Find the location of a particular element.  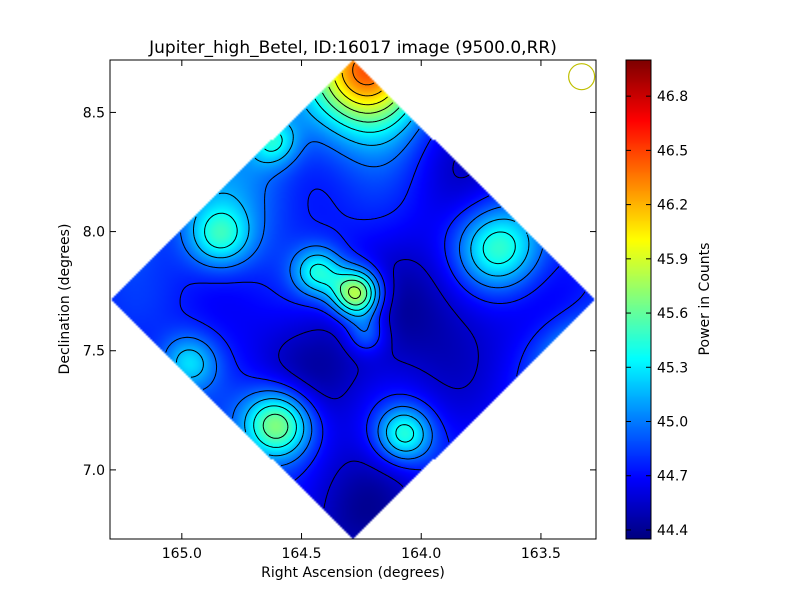

colorbar-tick-label: 45.6 is located at coordinates (672, 314).